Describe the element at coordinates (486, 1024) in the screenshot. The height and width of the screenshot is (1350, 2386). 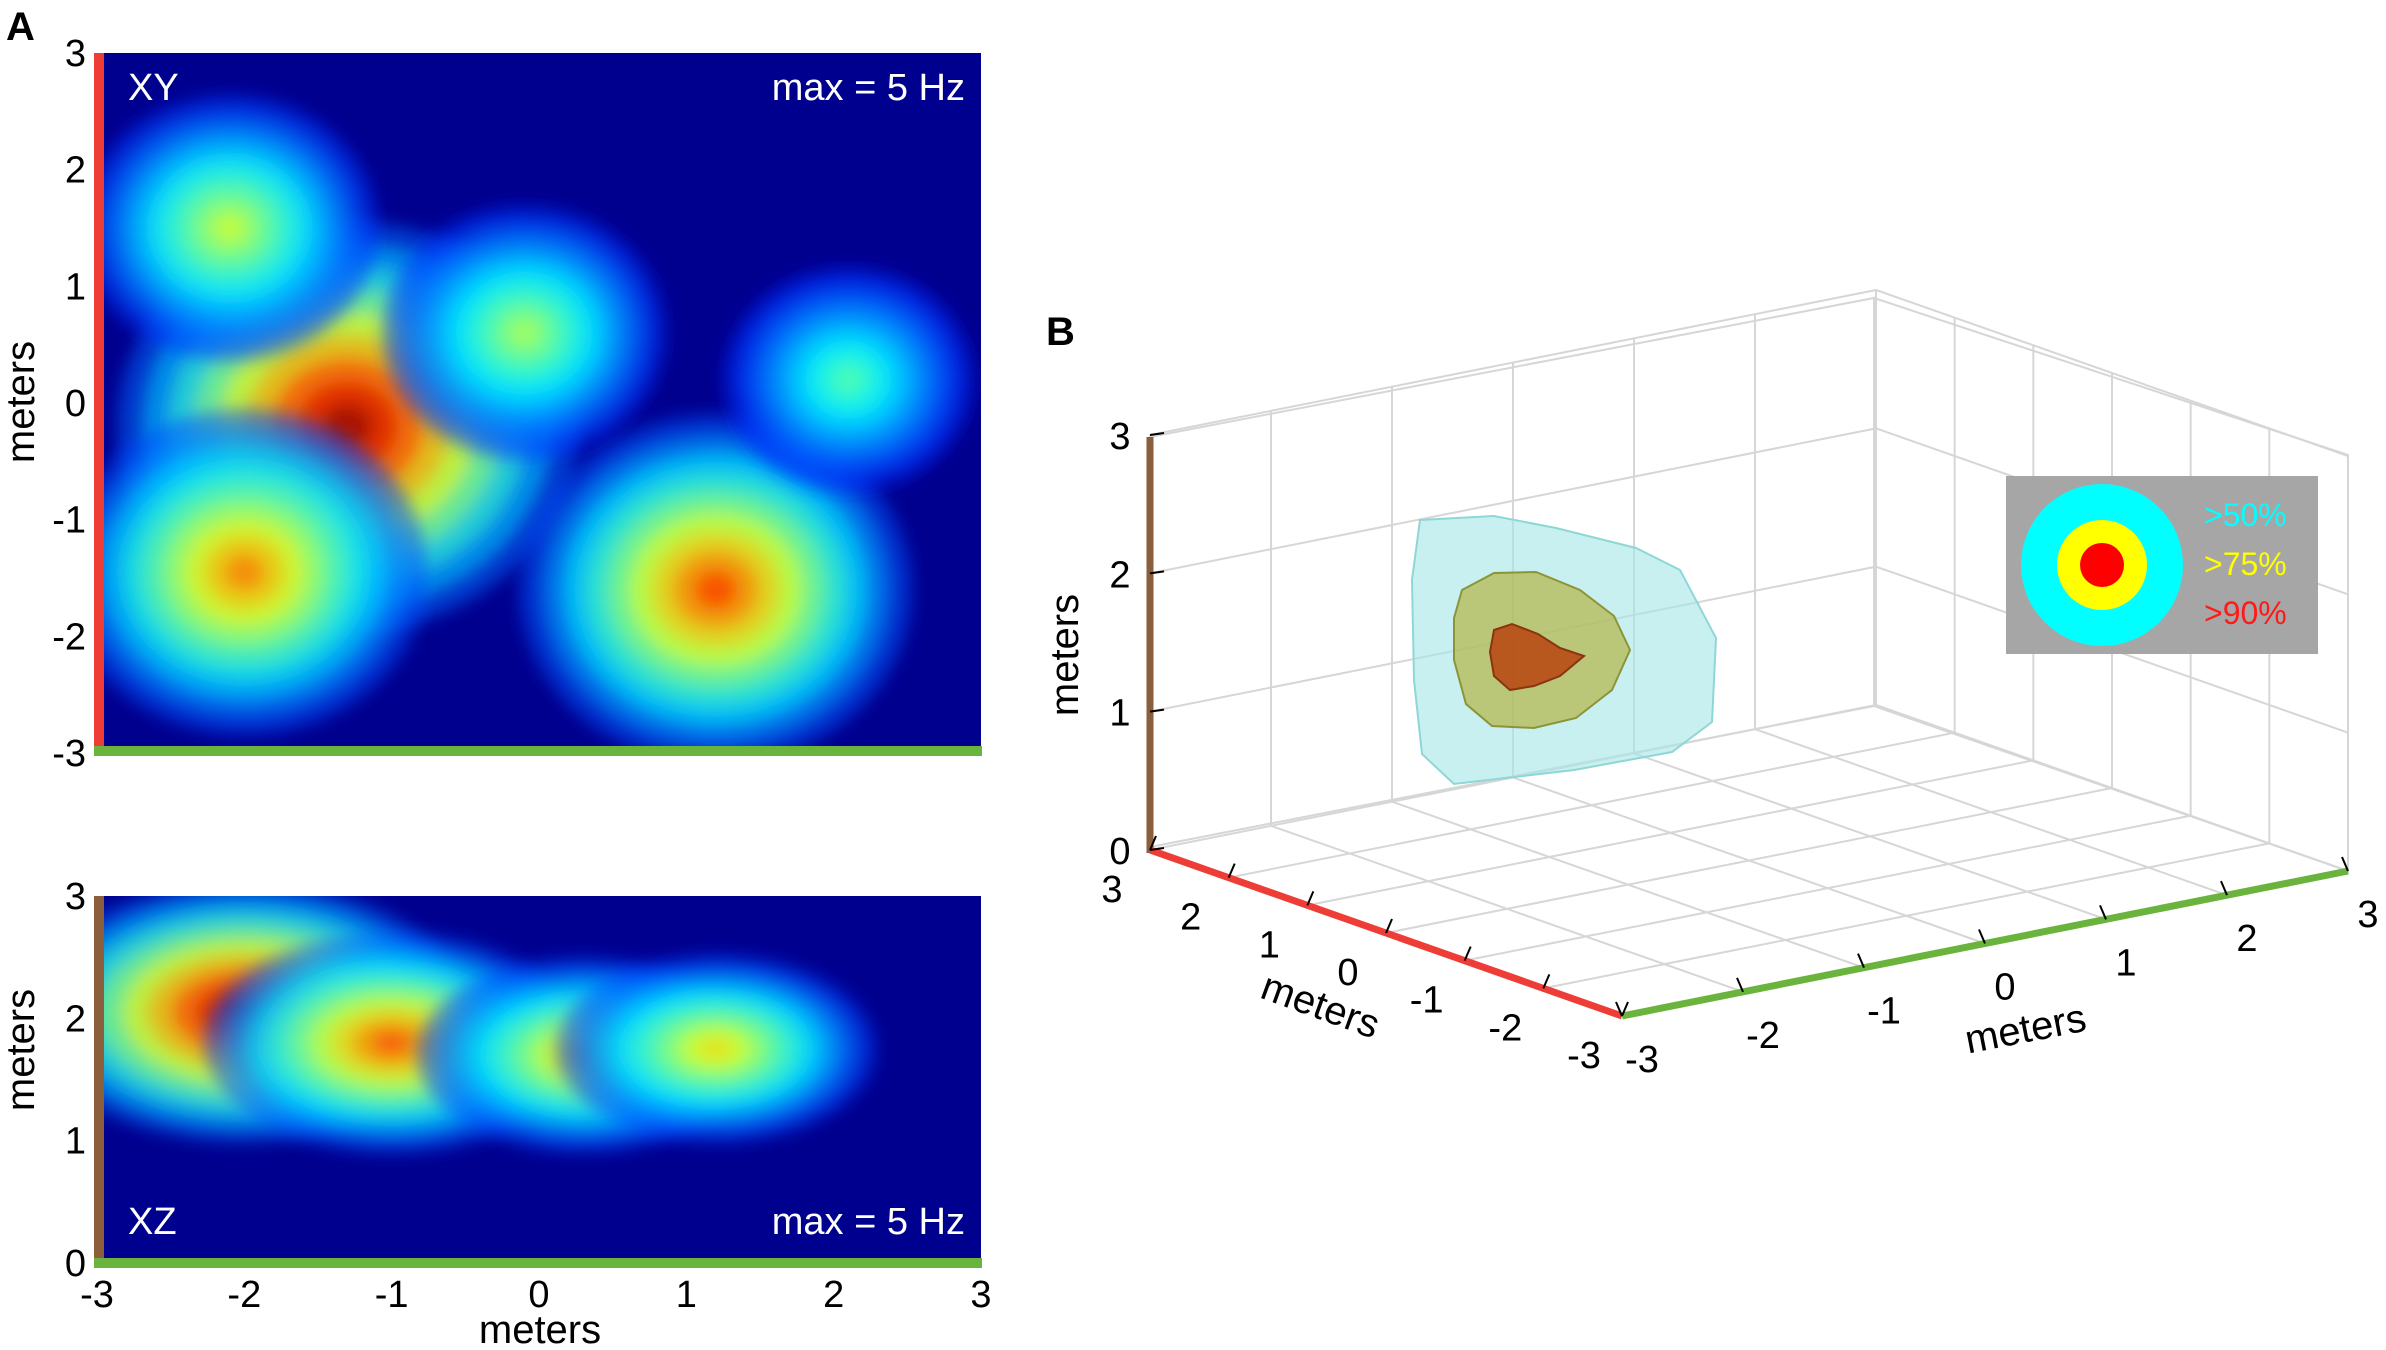
I see `xz-heatmap-blobs` at that location.